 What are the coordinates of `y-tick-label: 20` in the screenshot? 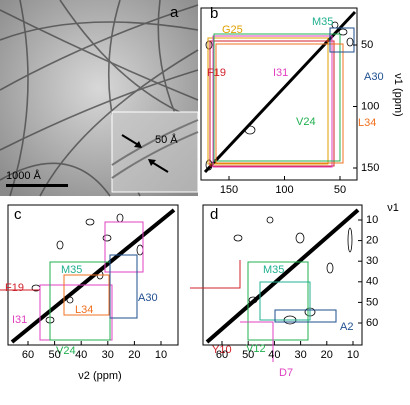 It's located at (372, 241).